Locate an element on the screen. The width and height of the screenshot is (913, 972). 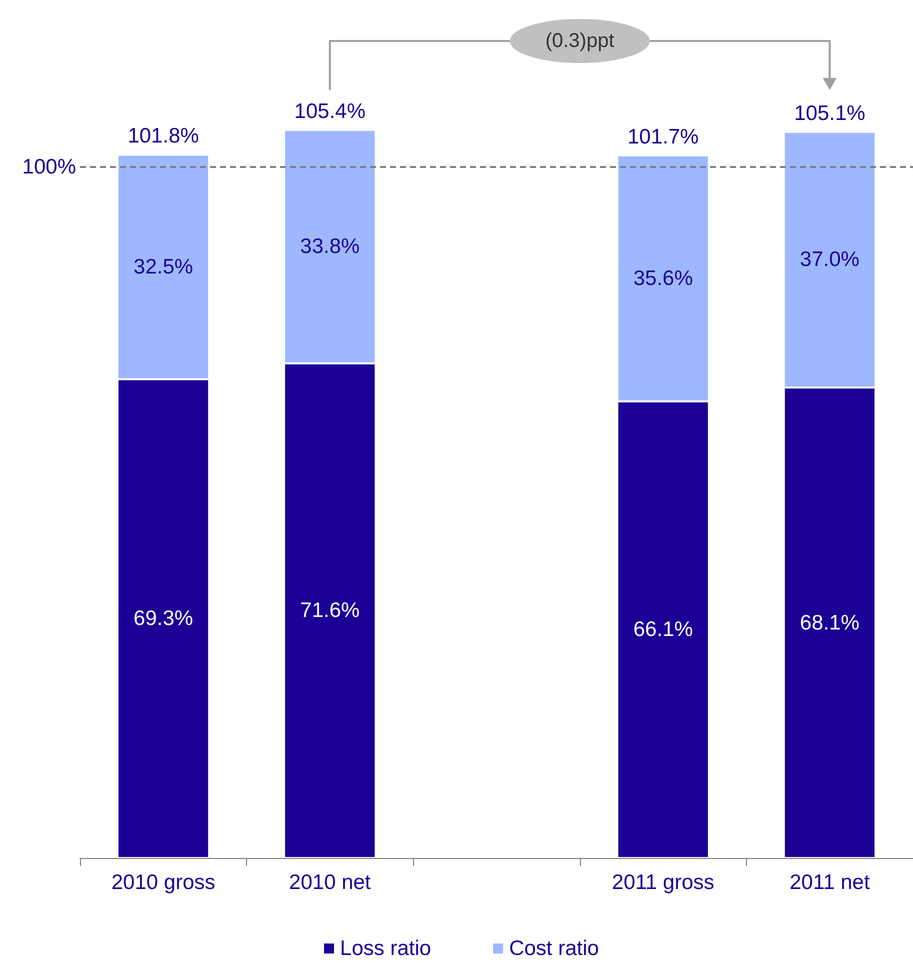
x-tick-label: 2010 net is located at coordinates (330, 882).